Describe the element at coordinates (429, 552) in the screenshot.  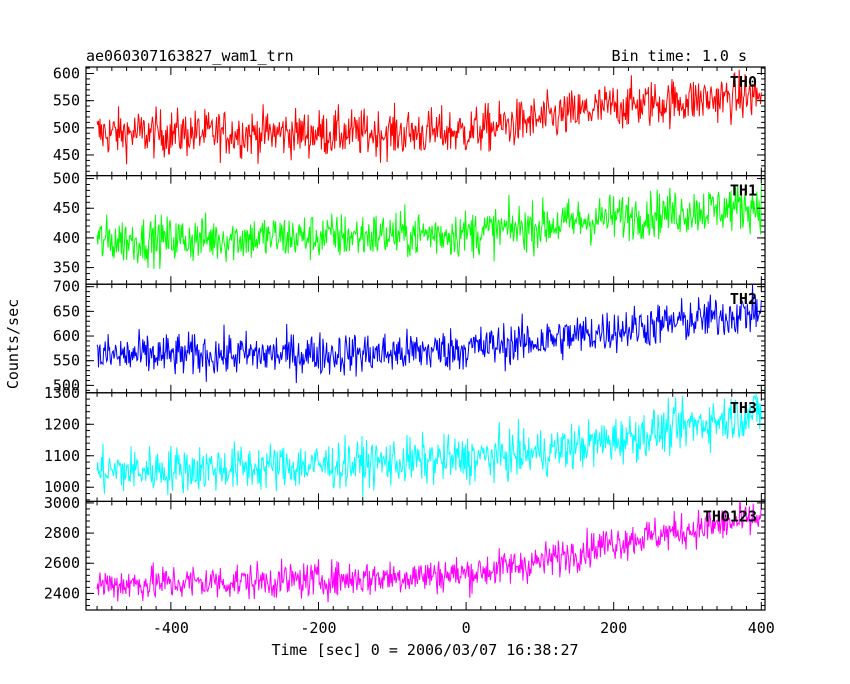
I see `series-th0123` at that location.